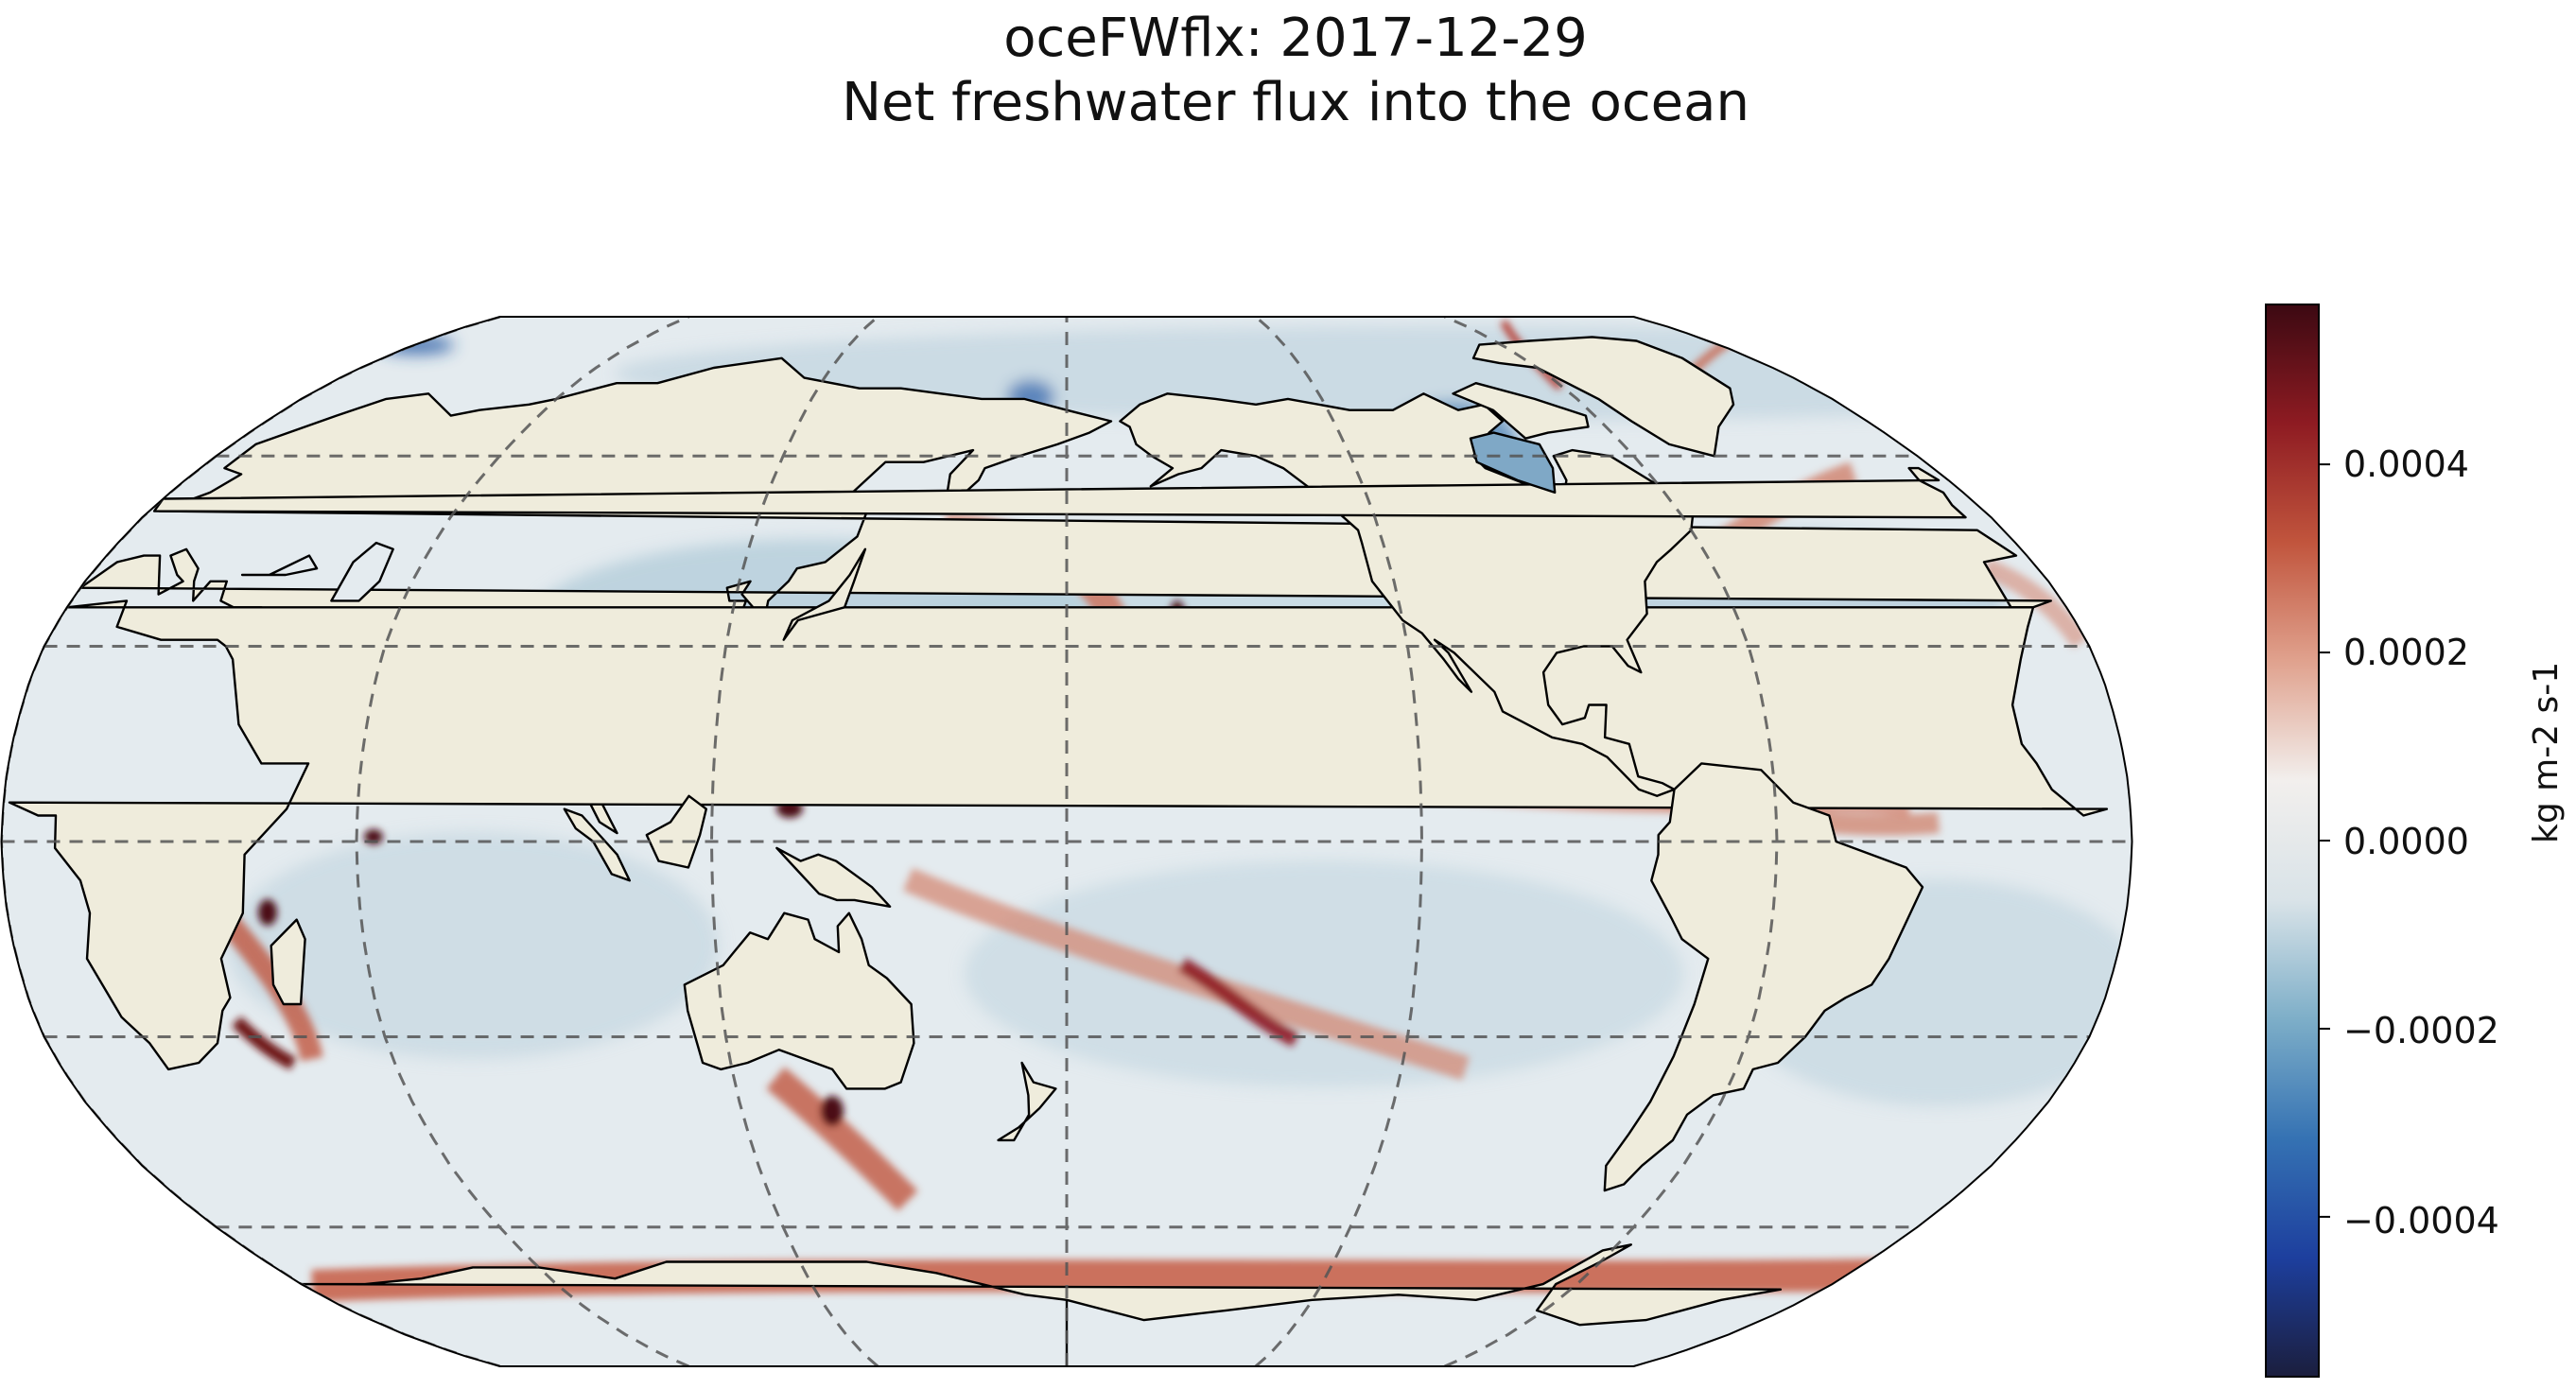 This screenshot has width=2576, height=1389. What do you see at coordinates (1513, 463) in the screenshot?
I see `hudson-bay-water` at bounding box center [1513, 463].